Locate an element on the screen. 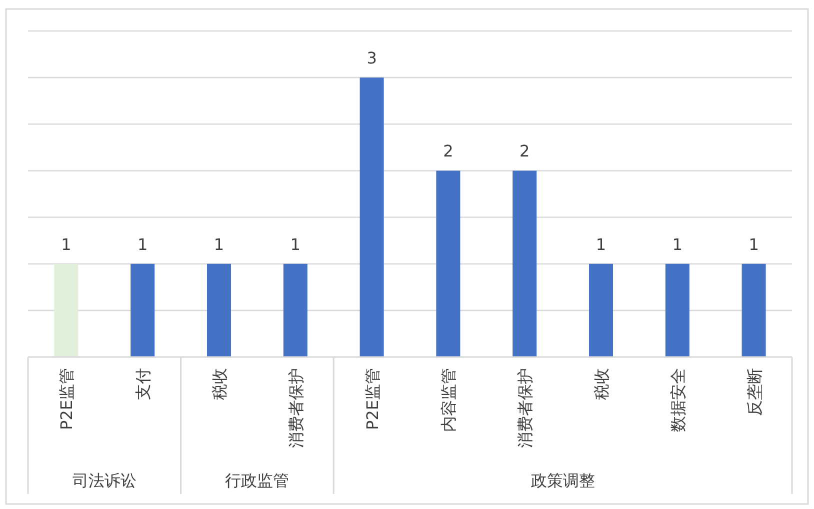 Image resolution: width=814 pixels, height=509 pixels. data-label: 3 is located at coordinates (371, 58).